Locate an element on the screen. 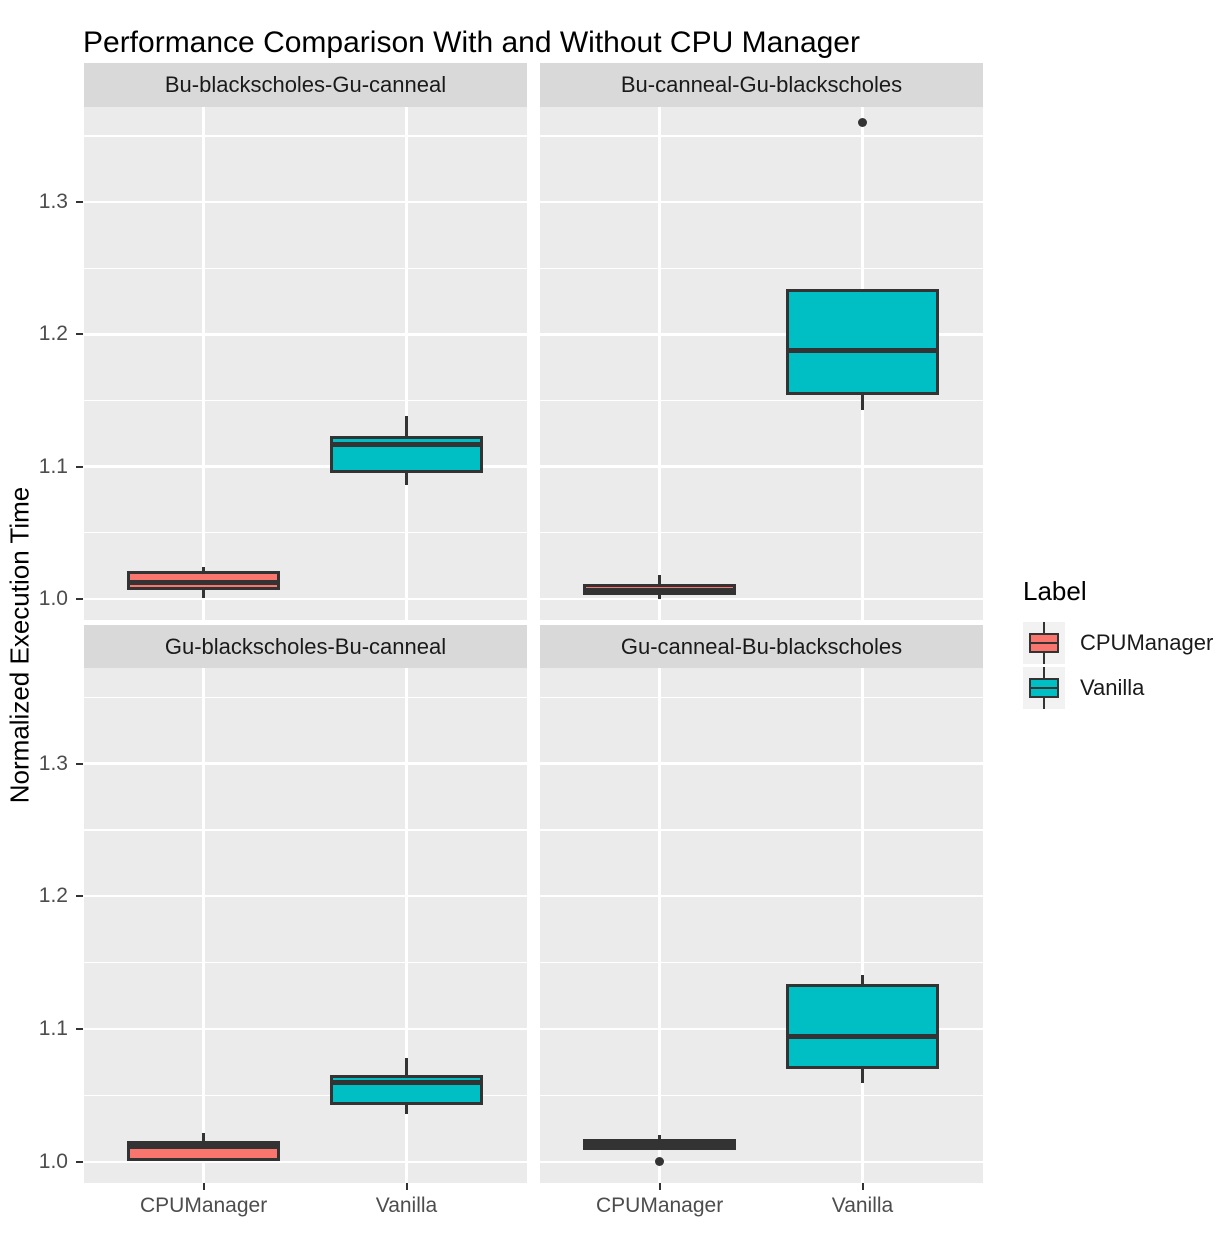 The height and width of the screenshot is (1238, 1220). legend: Label CPUManager Vanilla is located at coordinates (1118, 644).